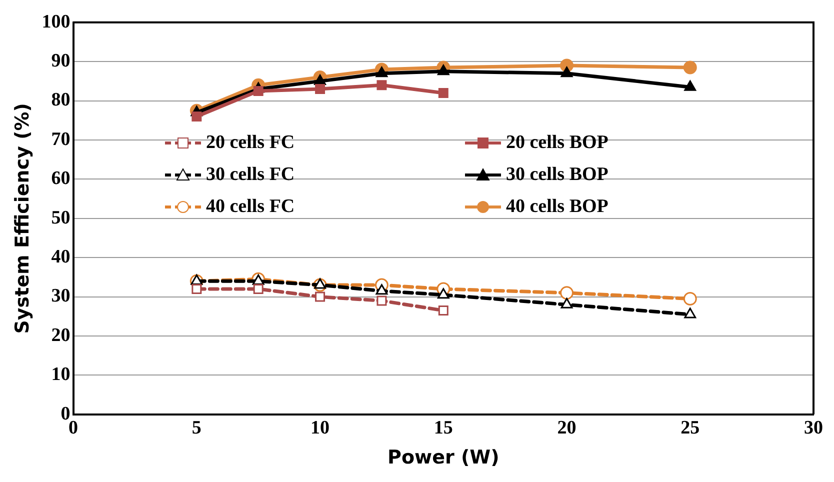 The width and height of the screenshot is (834, 482). Describe the element at coordinates (56, 21) in the screenshot. I see `y-tick-label: 100` at that location.